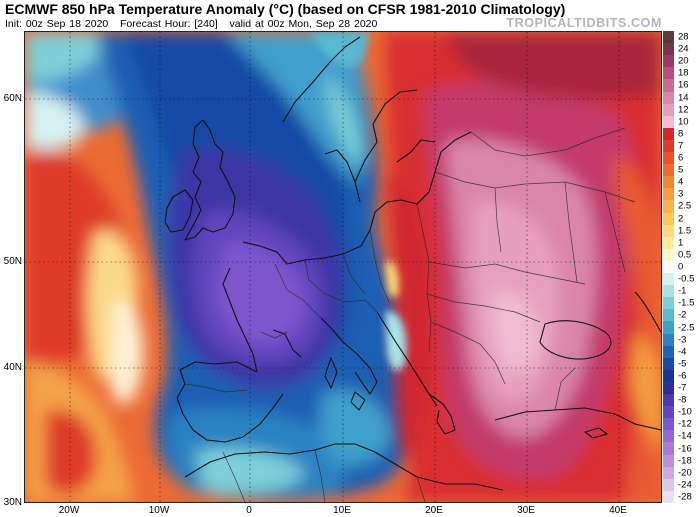  I want to click on legend-label: -16, so click(685, 449).